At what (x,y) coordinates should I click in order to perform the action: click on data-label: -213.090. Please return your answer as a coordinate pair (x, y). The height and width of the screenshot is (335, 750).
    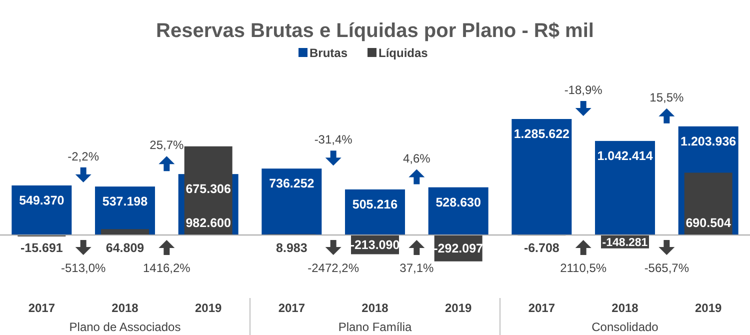
    Looking at the image, I should click on (375, 245).